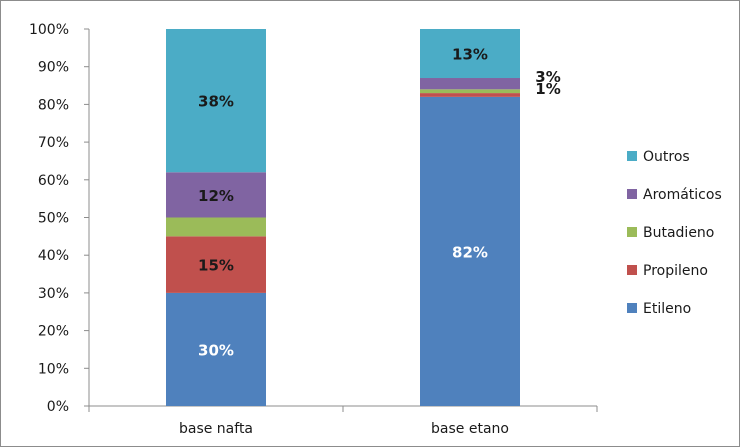 Image resolution: width=740 pixels, height=447 pixels. What do you see at coordinates (53, 369) in the screenshot?
I see `y-tick-label: 10%` at bounding box center [53, 369].